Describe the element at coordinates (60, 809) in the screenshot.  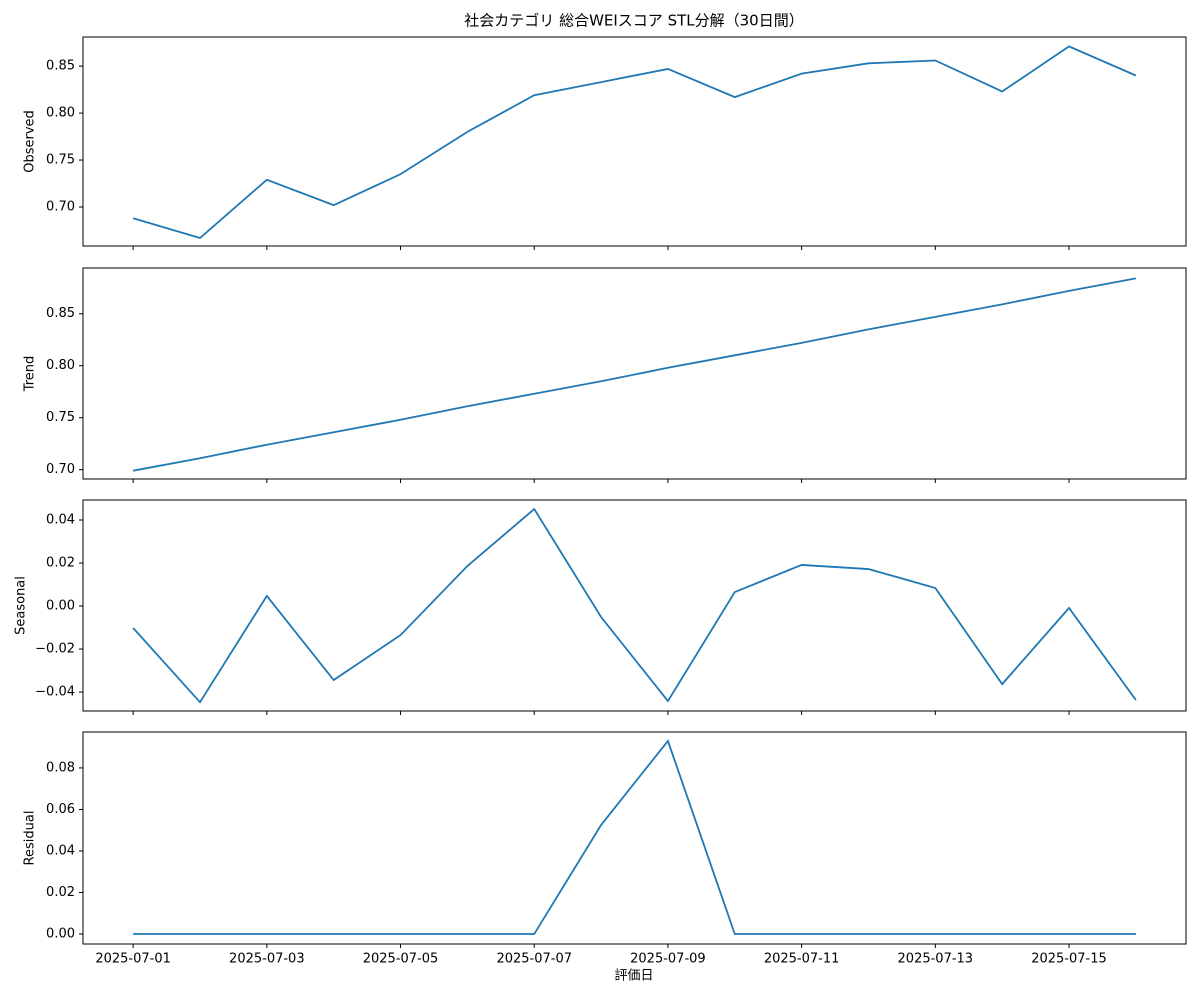
I see `y-tick-label: 0.06` at that location.